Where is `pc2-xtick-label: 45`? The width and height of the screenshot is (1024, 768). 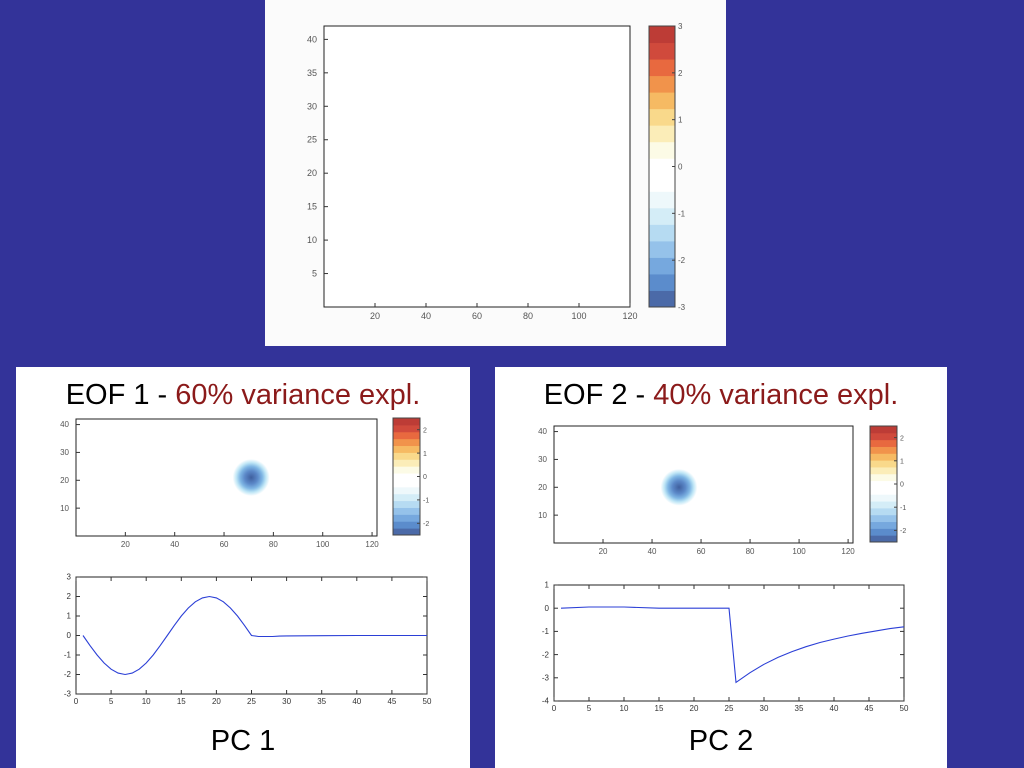
pc2-xtick-label: 45 is located at coordinates (869, 708).